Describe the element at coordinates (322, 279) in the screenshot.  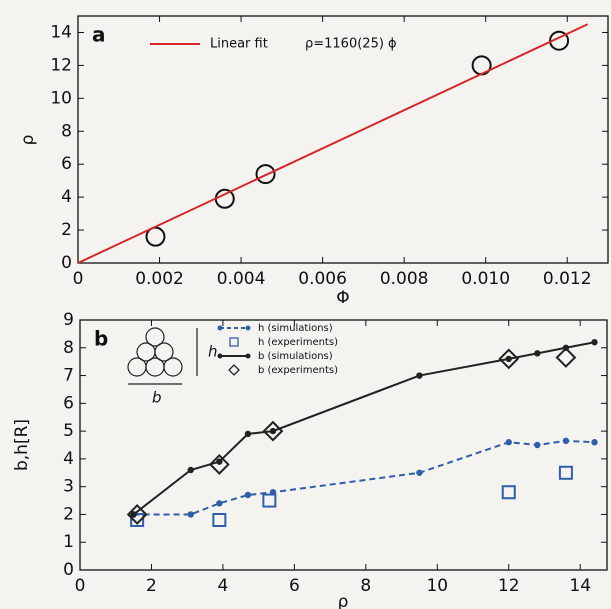
I see `x-tick-label: 0.006` at that location.